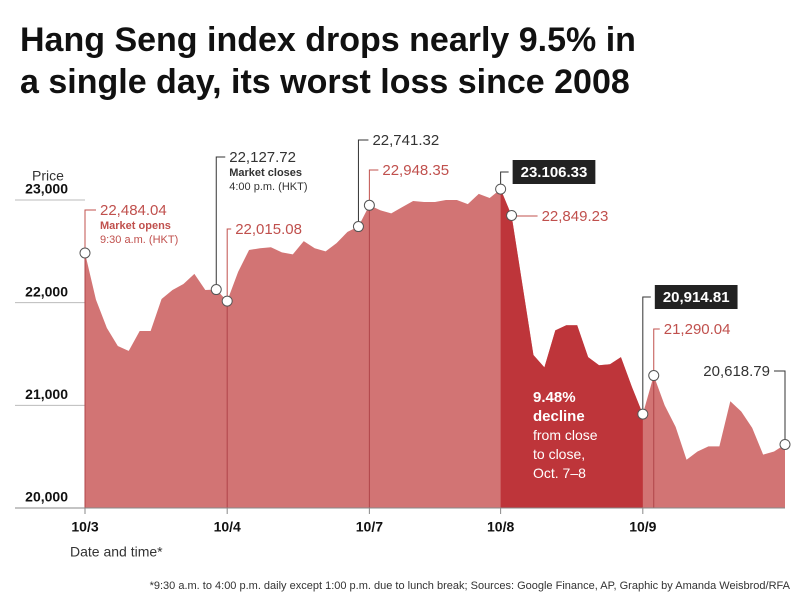 Image resolution: width=800 pixels, height=607 pixels. Describe the element at coordinates (736, 371) in the screenshot. I see `annotation-label: 20,618.79` at that location.